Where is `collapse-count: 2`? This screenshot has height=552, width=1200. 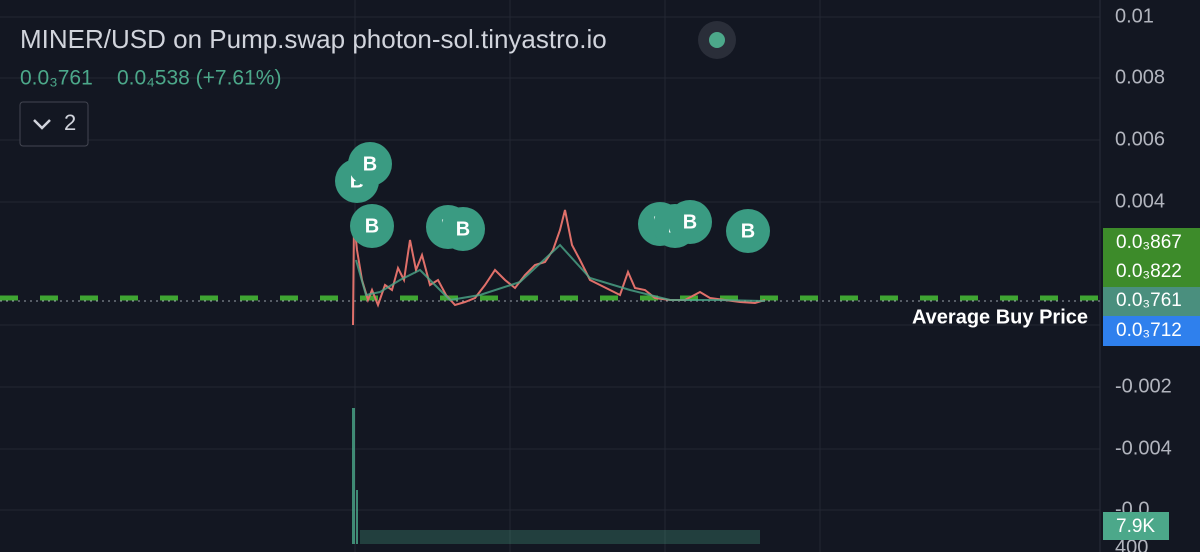
collapse-count: 2 is located at coordinates (70, 122).